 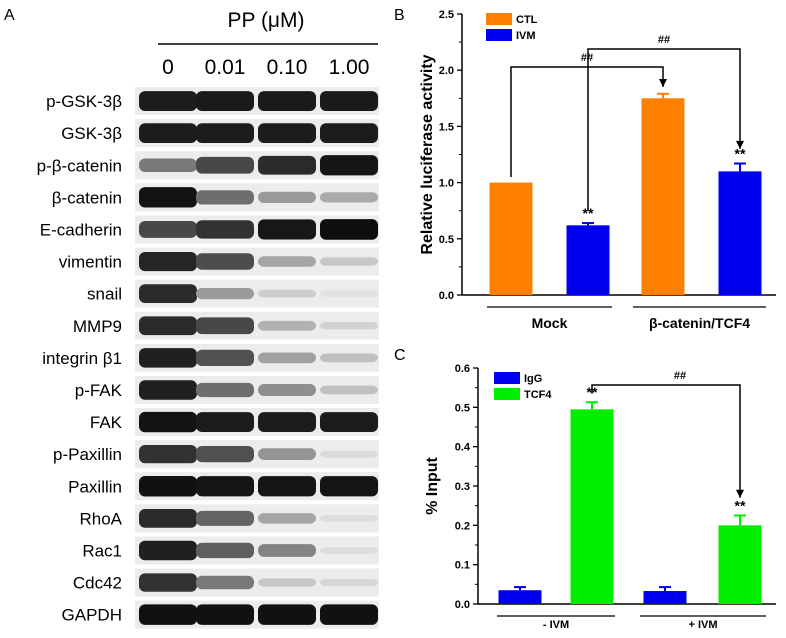 I want to click on blot-row-label: p-Paxillin, so click(x=87, y=454).